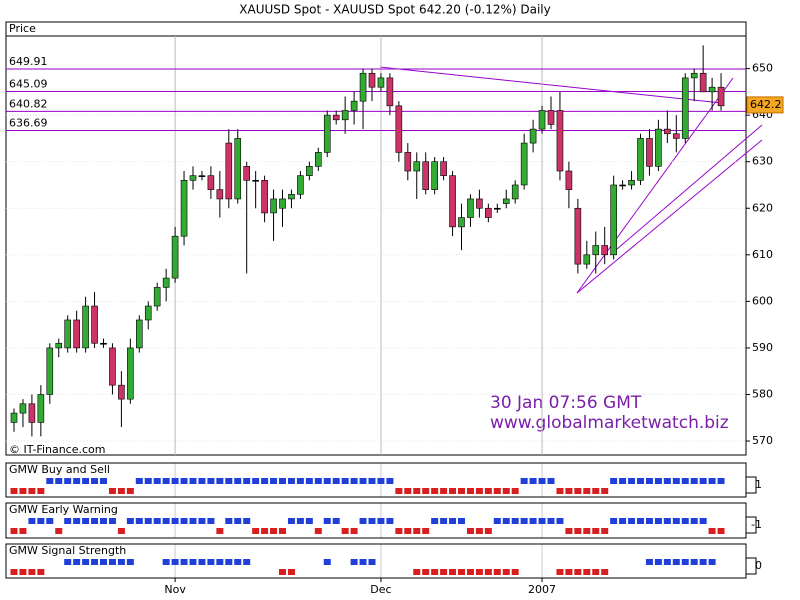  I want to click on level-label: 636.69, so click(28, 123).